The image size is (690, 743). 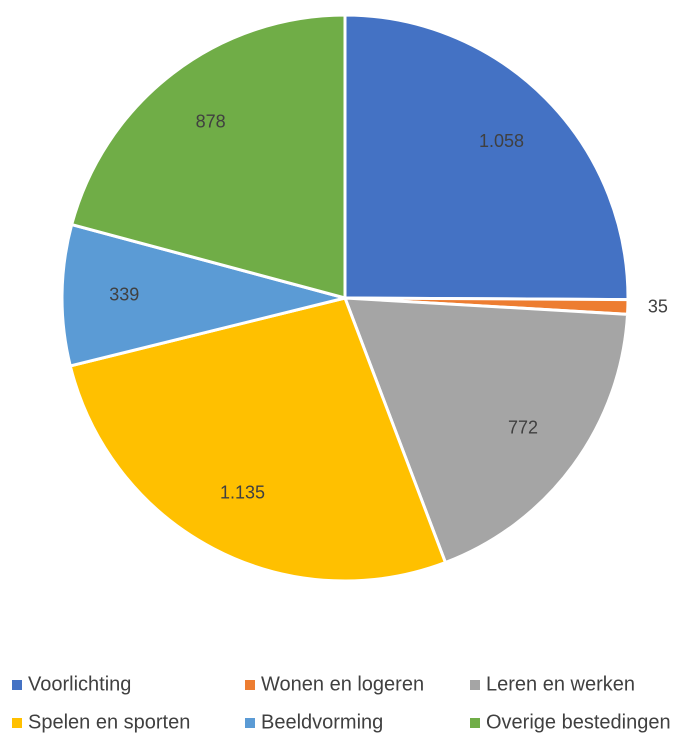 I want to click on legend-label: Spelen en sporten, so click(x=109, y=722).